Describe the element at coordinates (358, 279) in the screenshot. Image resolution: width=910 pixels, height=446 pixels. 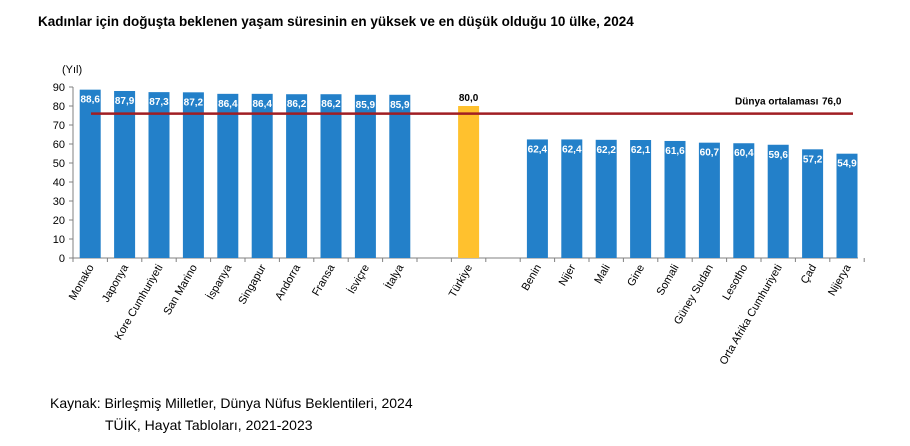
I see `x-tick-label: İsviçre` at that location.